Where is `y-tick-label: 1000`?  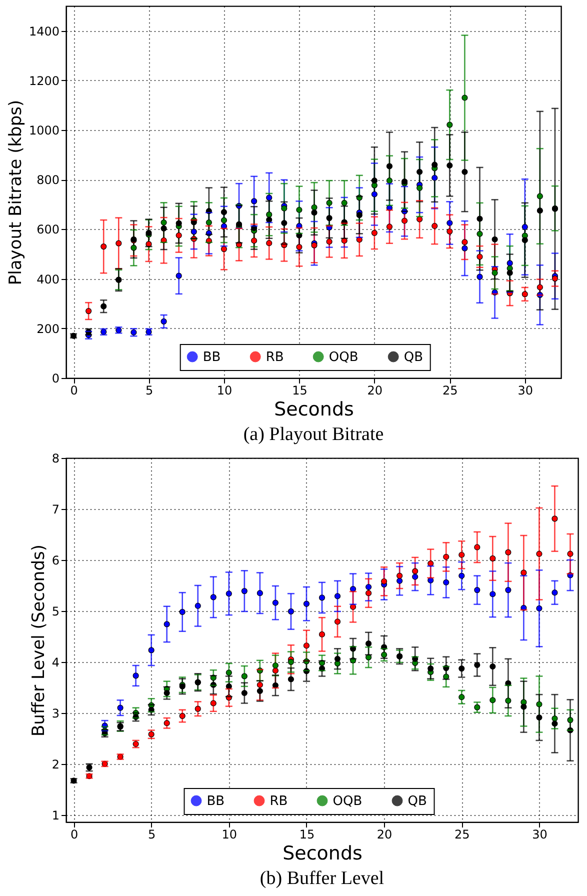 y-tick-label: 1000 is located at coordinates (44, 131).